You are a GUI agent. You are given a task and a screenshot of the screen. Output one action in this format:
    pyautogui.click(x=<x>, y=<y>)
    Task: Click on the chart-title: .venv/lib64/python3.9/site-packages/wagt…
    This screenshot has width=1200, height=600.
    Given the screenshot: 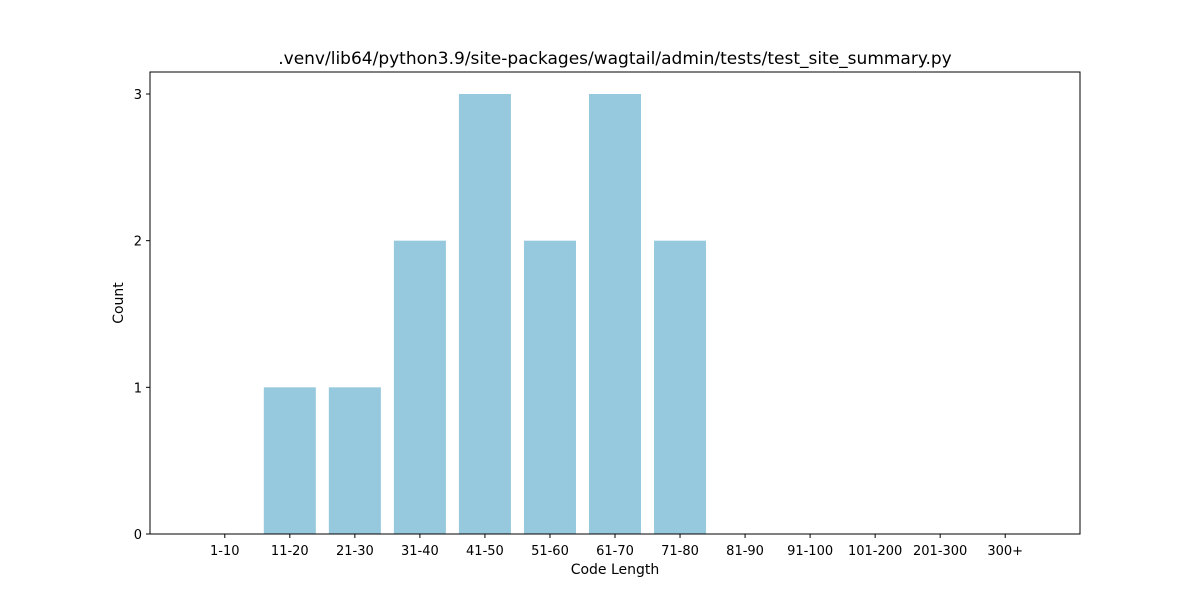 What is the action you would take?
    pyautogui.click(x=615, y=59)
    